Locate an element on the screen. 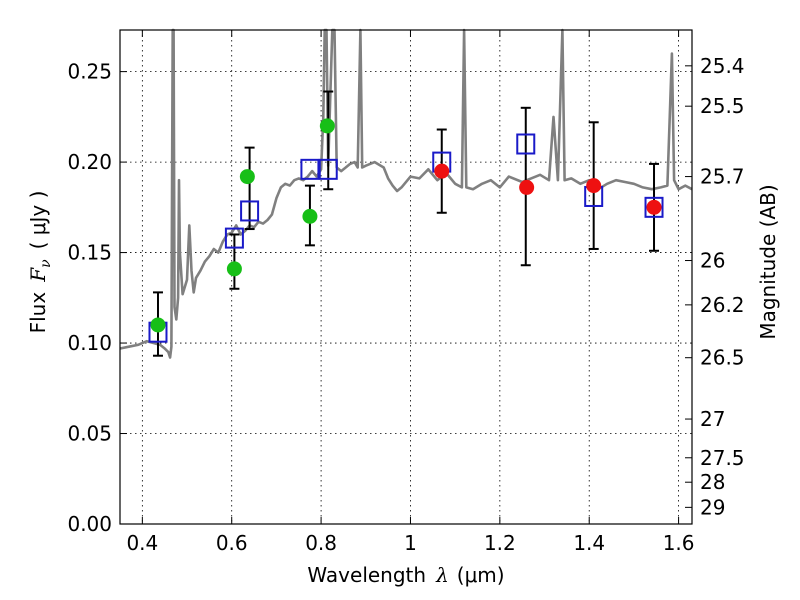 This screenshot has width=800, height=600. y-axis-title: Flux Fν ( μJy ) is located at coordinates (40, 262).